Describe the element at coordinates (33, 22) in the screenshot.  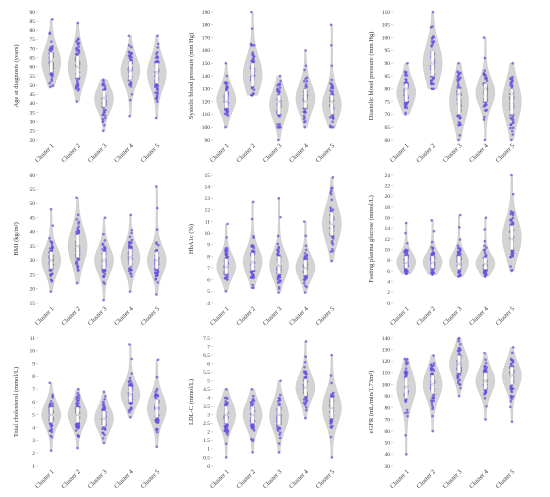
I see `y-tick-label: 85` at that location.